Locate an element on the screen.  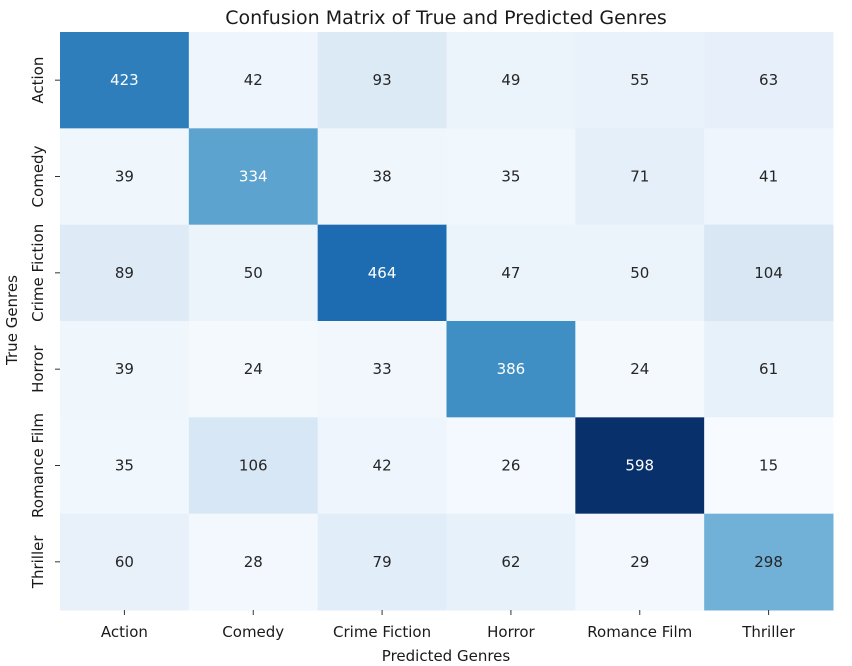
cell-value-label: 15 is located at coordinates (768, 466).